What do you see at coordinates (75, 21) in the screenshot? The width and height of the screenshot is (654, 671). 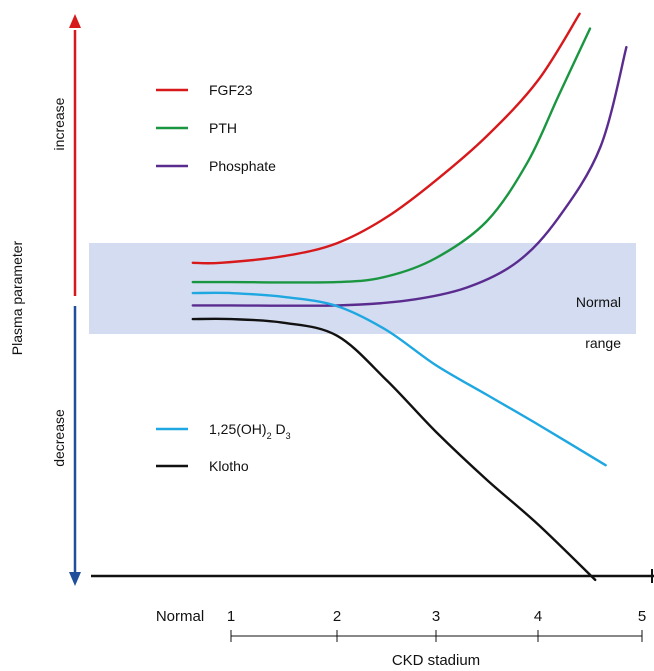 I see `increase-arrow-head` at bounding box center [75, 21].